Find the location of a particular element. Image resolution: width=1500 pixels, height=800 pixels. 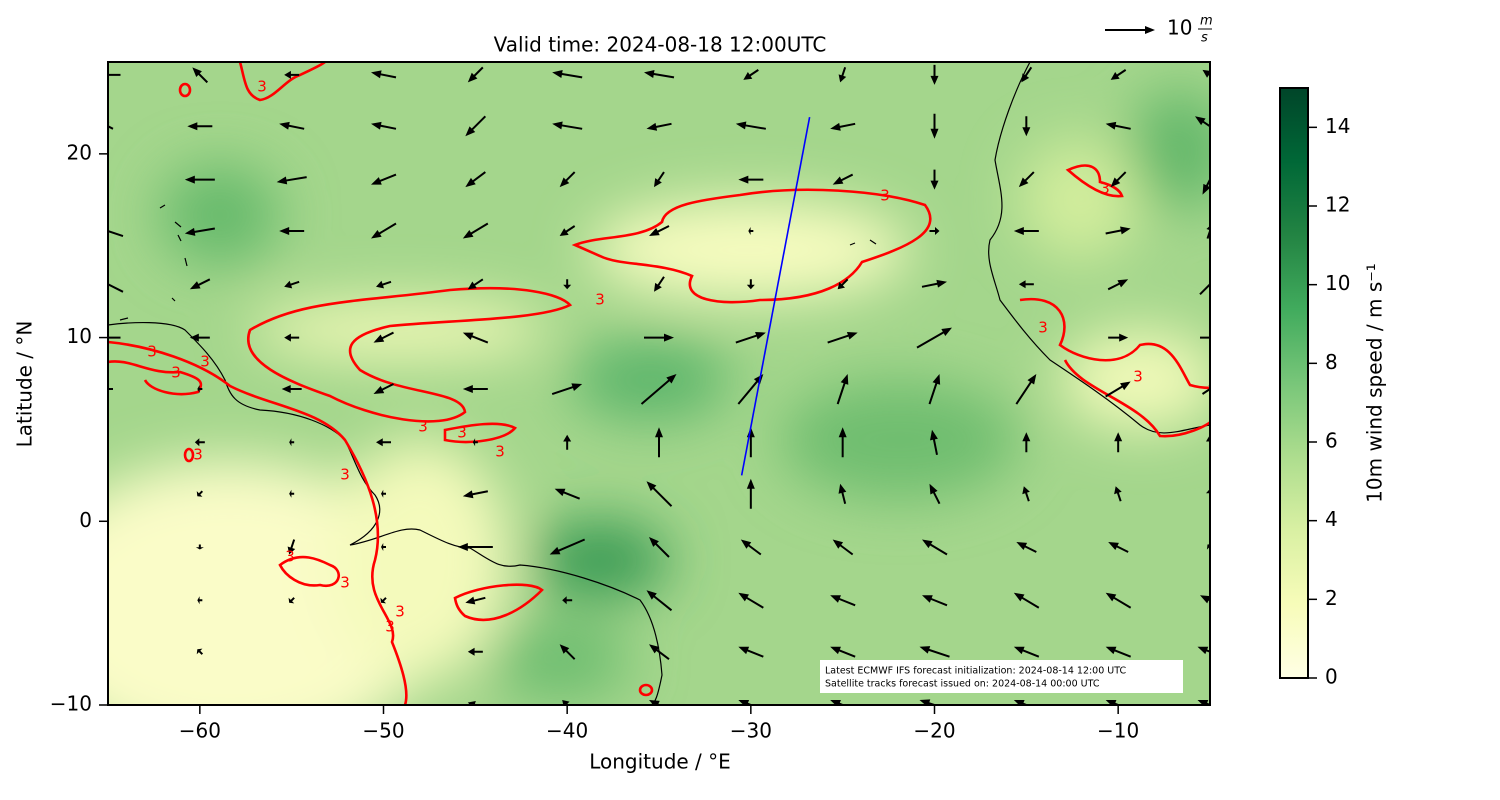

quiver-key-unit: m is located at coordinates (1206, 21).